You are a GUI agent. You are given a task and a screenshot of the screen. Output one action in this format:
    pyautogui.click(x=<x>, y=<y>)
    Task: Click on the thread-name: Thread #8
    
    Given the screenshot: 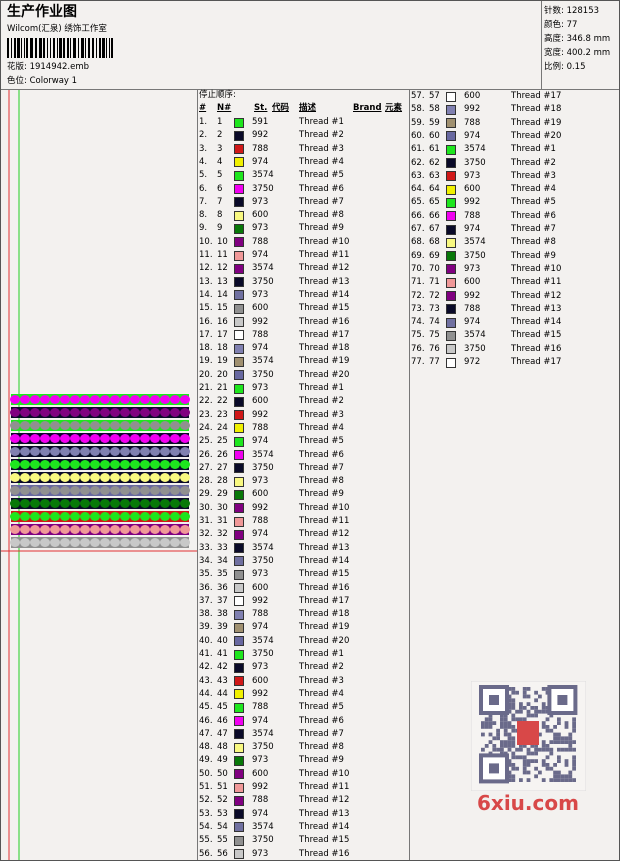 What is the action you would take?
    pyautogui.click(x=321, y=481)
    